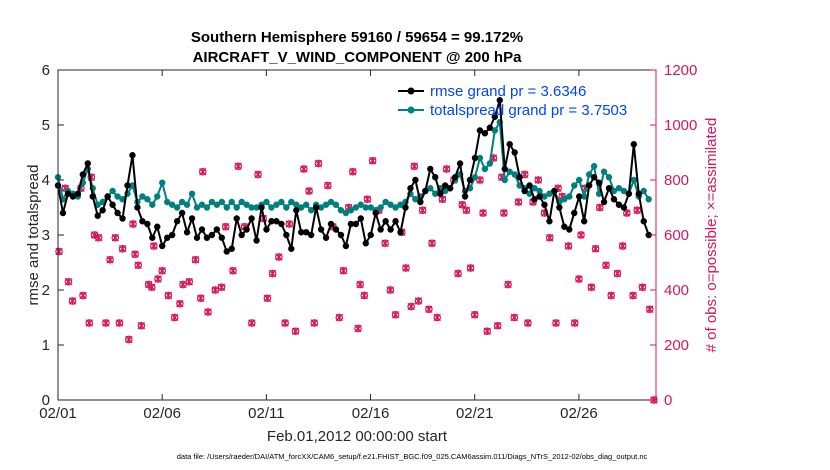 Image resolution: width=830 pixels, height=470 pixels. What do you see at coordinates (46, 290) in the screenshot?
I see `y-left-tick-label: 2` at bounding box center [46, 290].